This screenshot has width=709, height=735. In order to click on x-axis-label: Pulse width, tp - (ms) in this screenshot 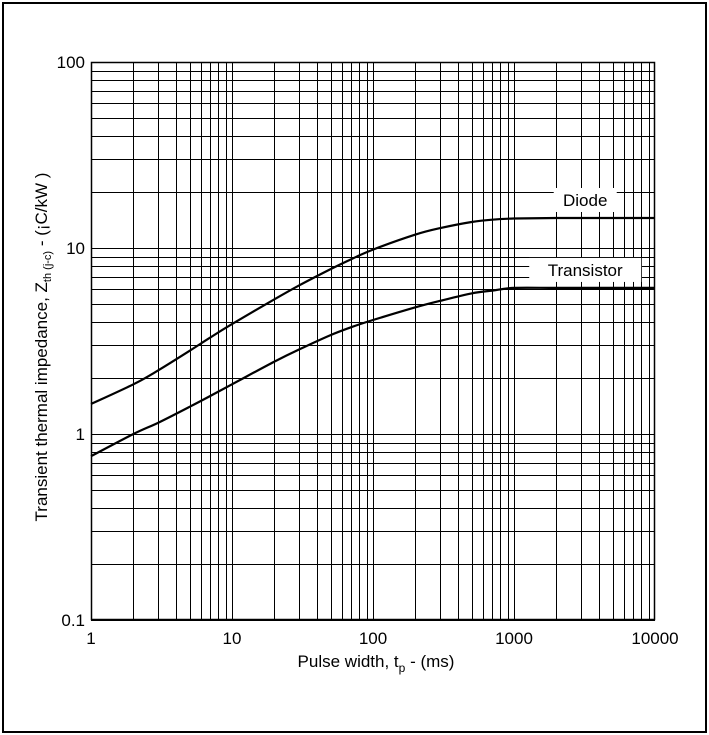, I will do `click(376, 663)`.